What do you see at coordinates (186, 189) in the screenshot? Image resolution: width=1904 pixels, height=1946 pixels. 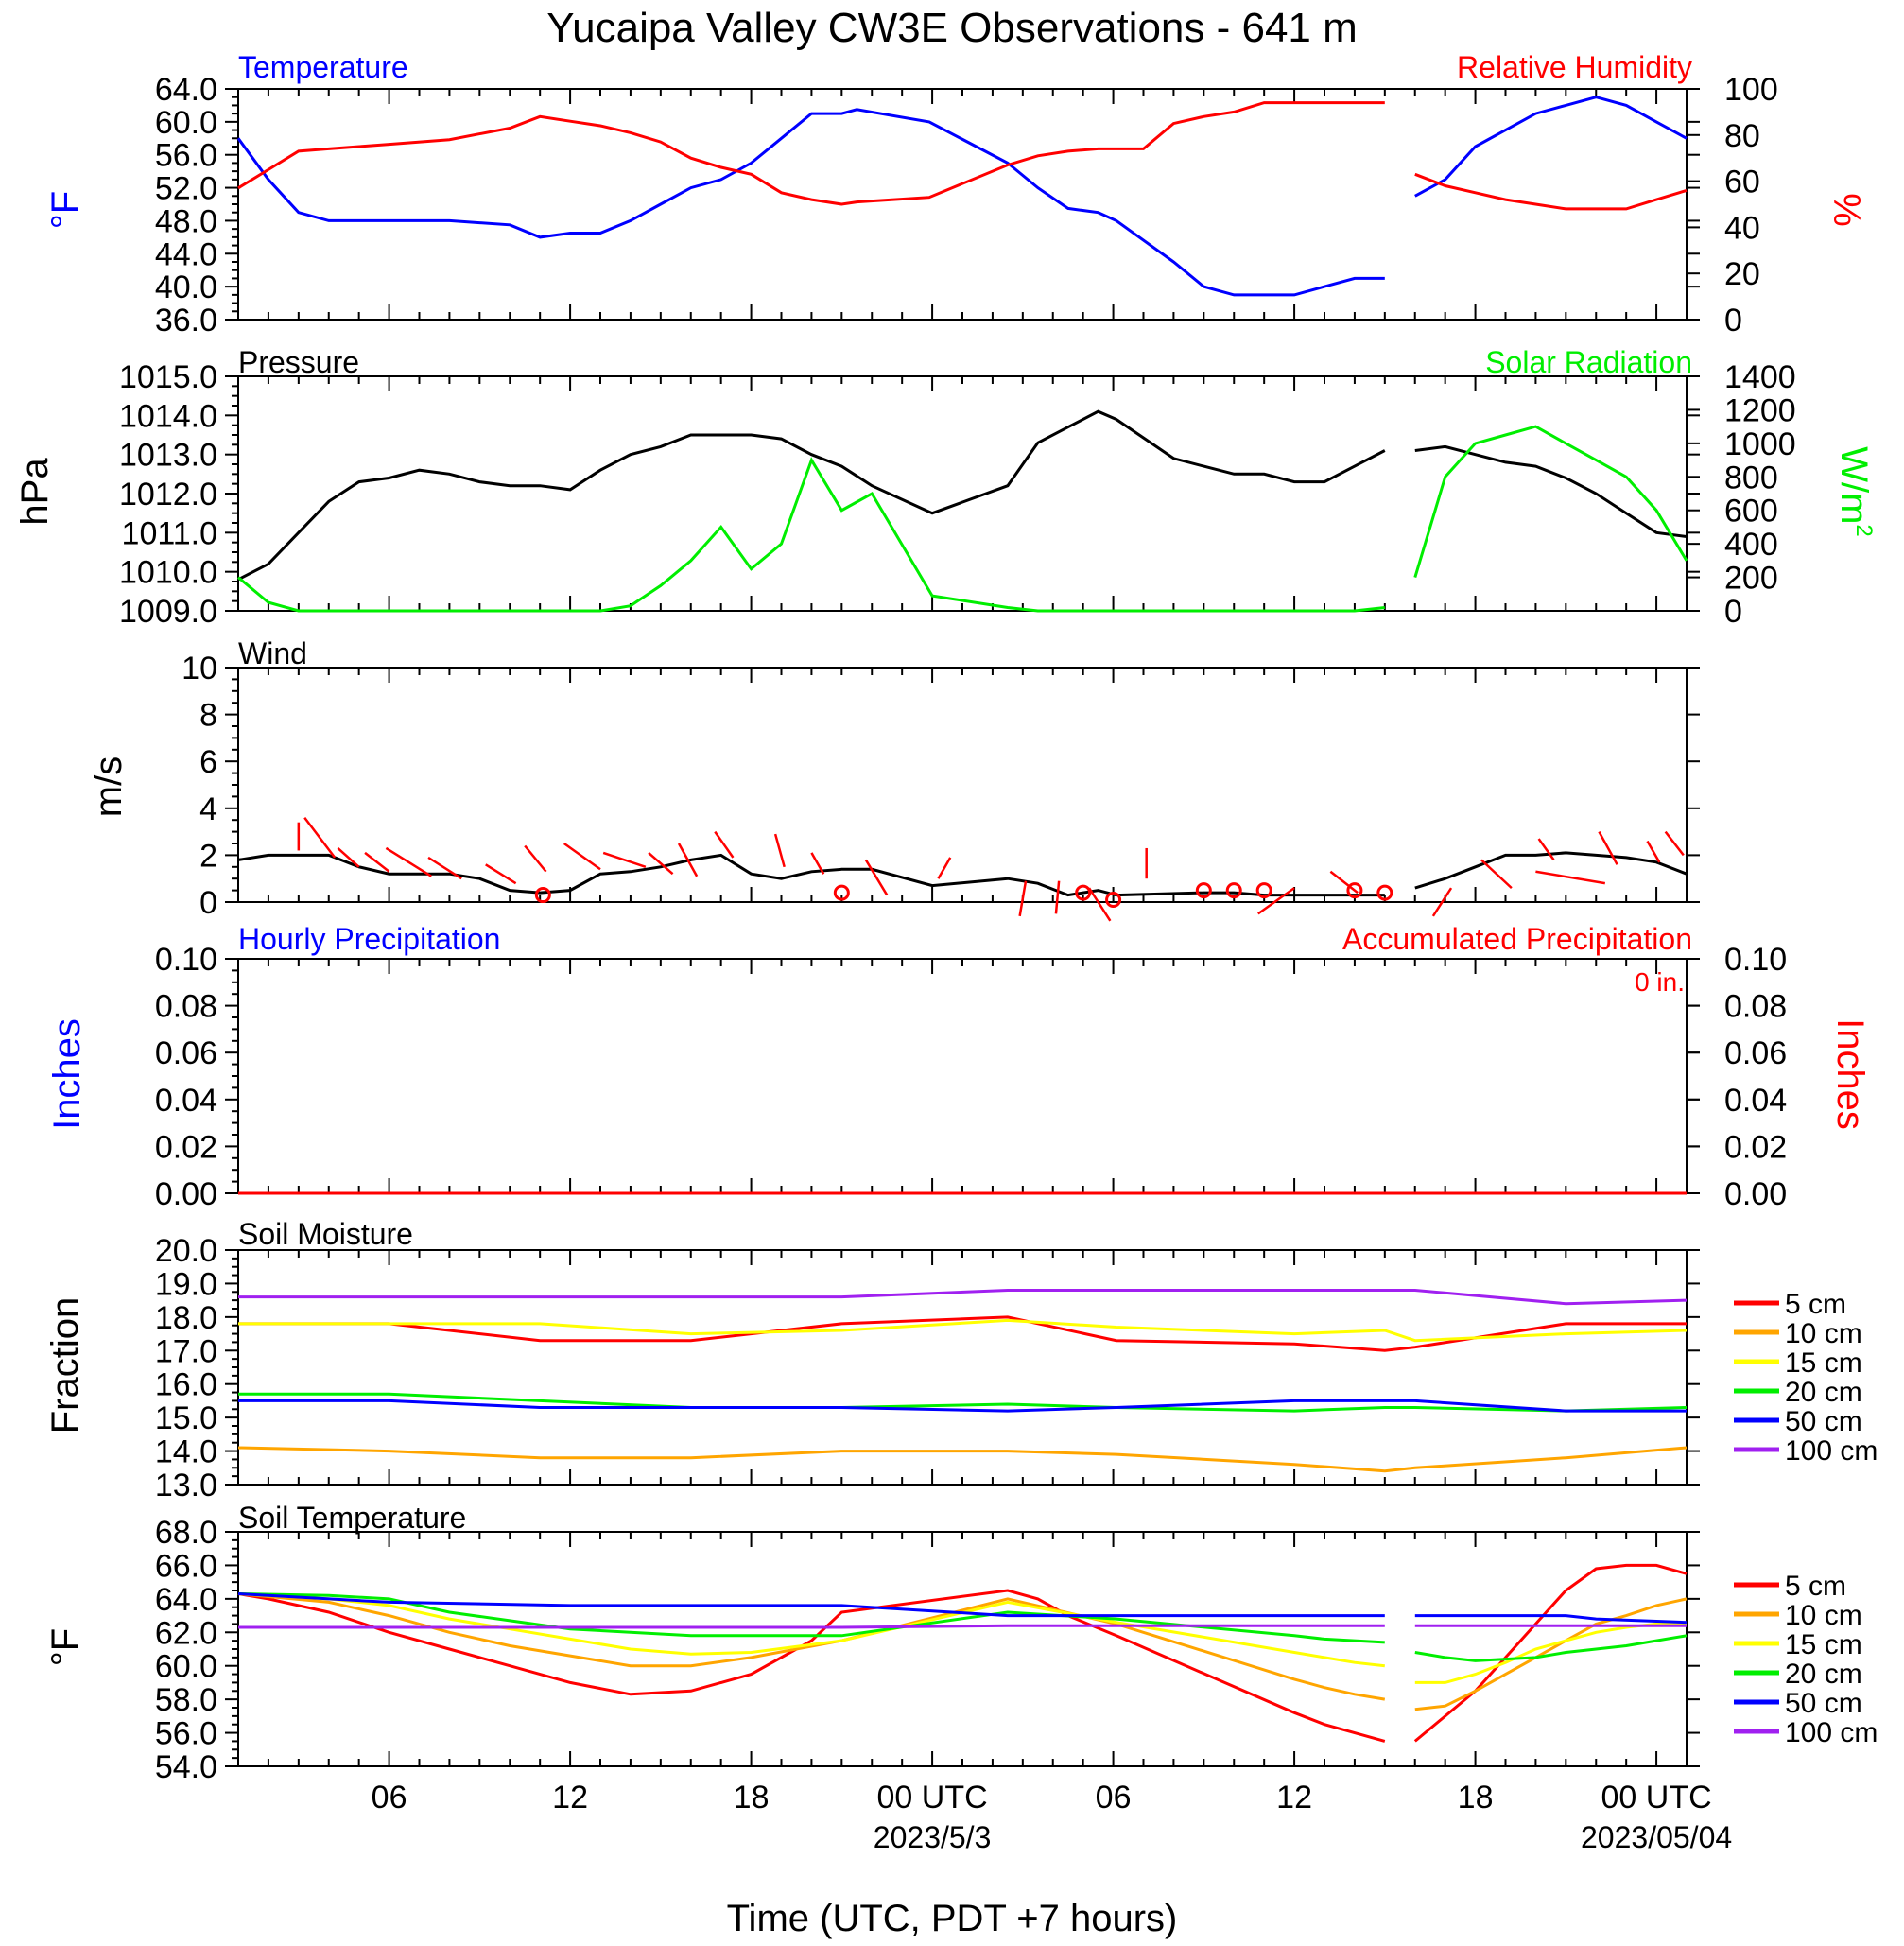 I see `y-tick-label: 52.0` at bounding box center [186, 189].